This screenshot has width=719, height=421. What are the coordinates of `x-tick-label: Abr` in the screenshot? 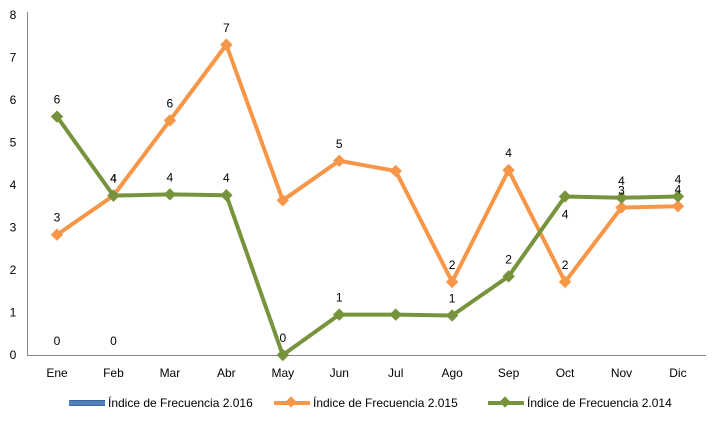 It's located at (226, 373).